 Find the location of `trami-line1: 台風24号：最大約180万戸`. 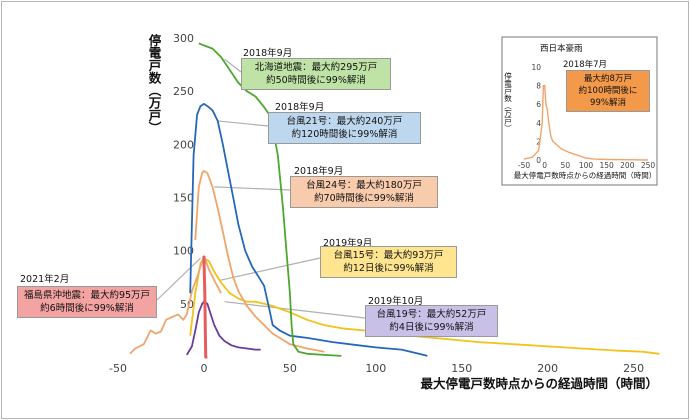

trami-line1: 台風24号：最大約180万戸 is located at coordinates (364, 185).